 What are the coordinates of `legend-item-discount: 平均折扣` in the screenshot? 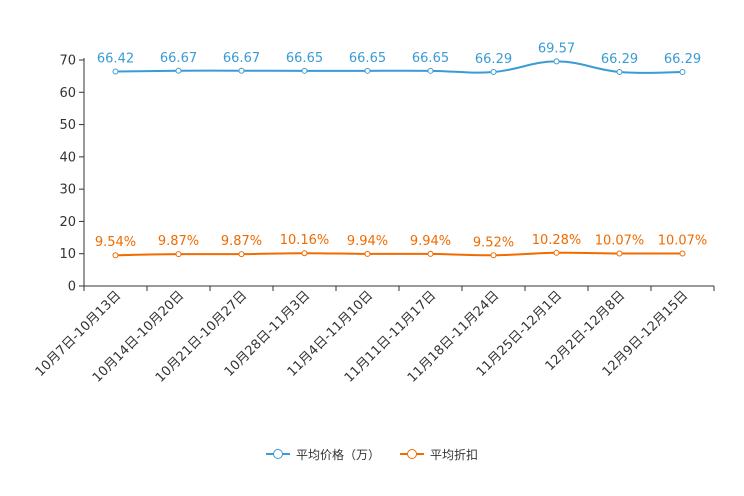 It's located at (439, 454).